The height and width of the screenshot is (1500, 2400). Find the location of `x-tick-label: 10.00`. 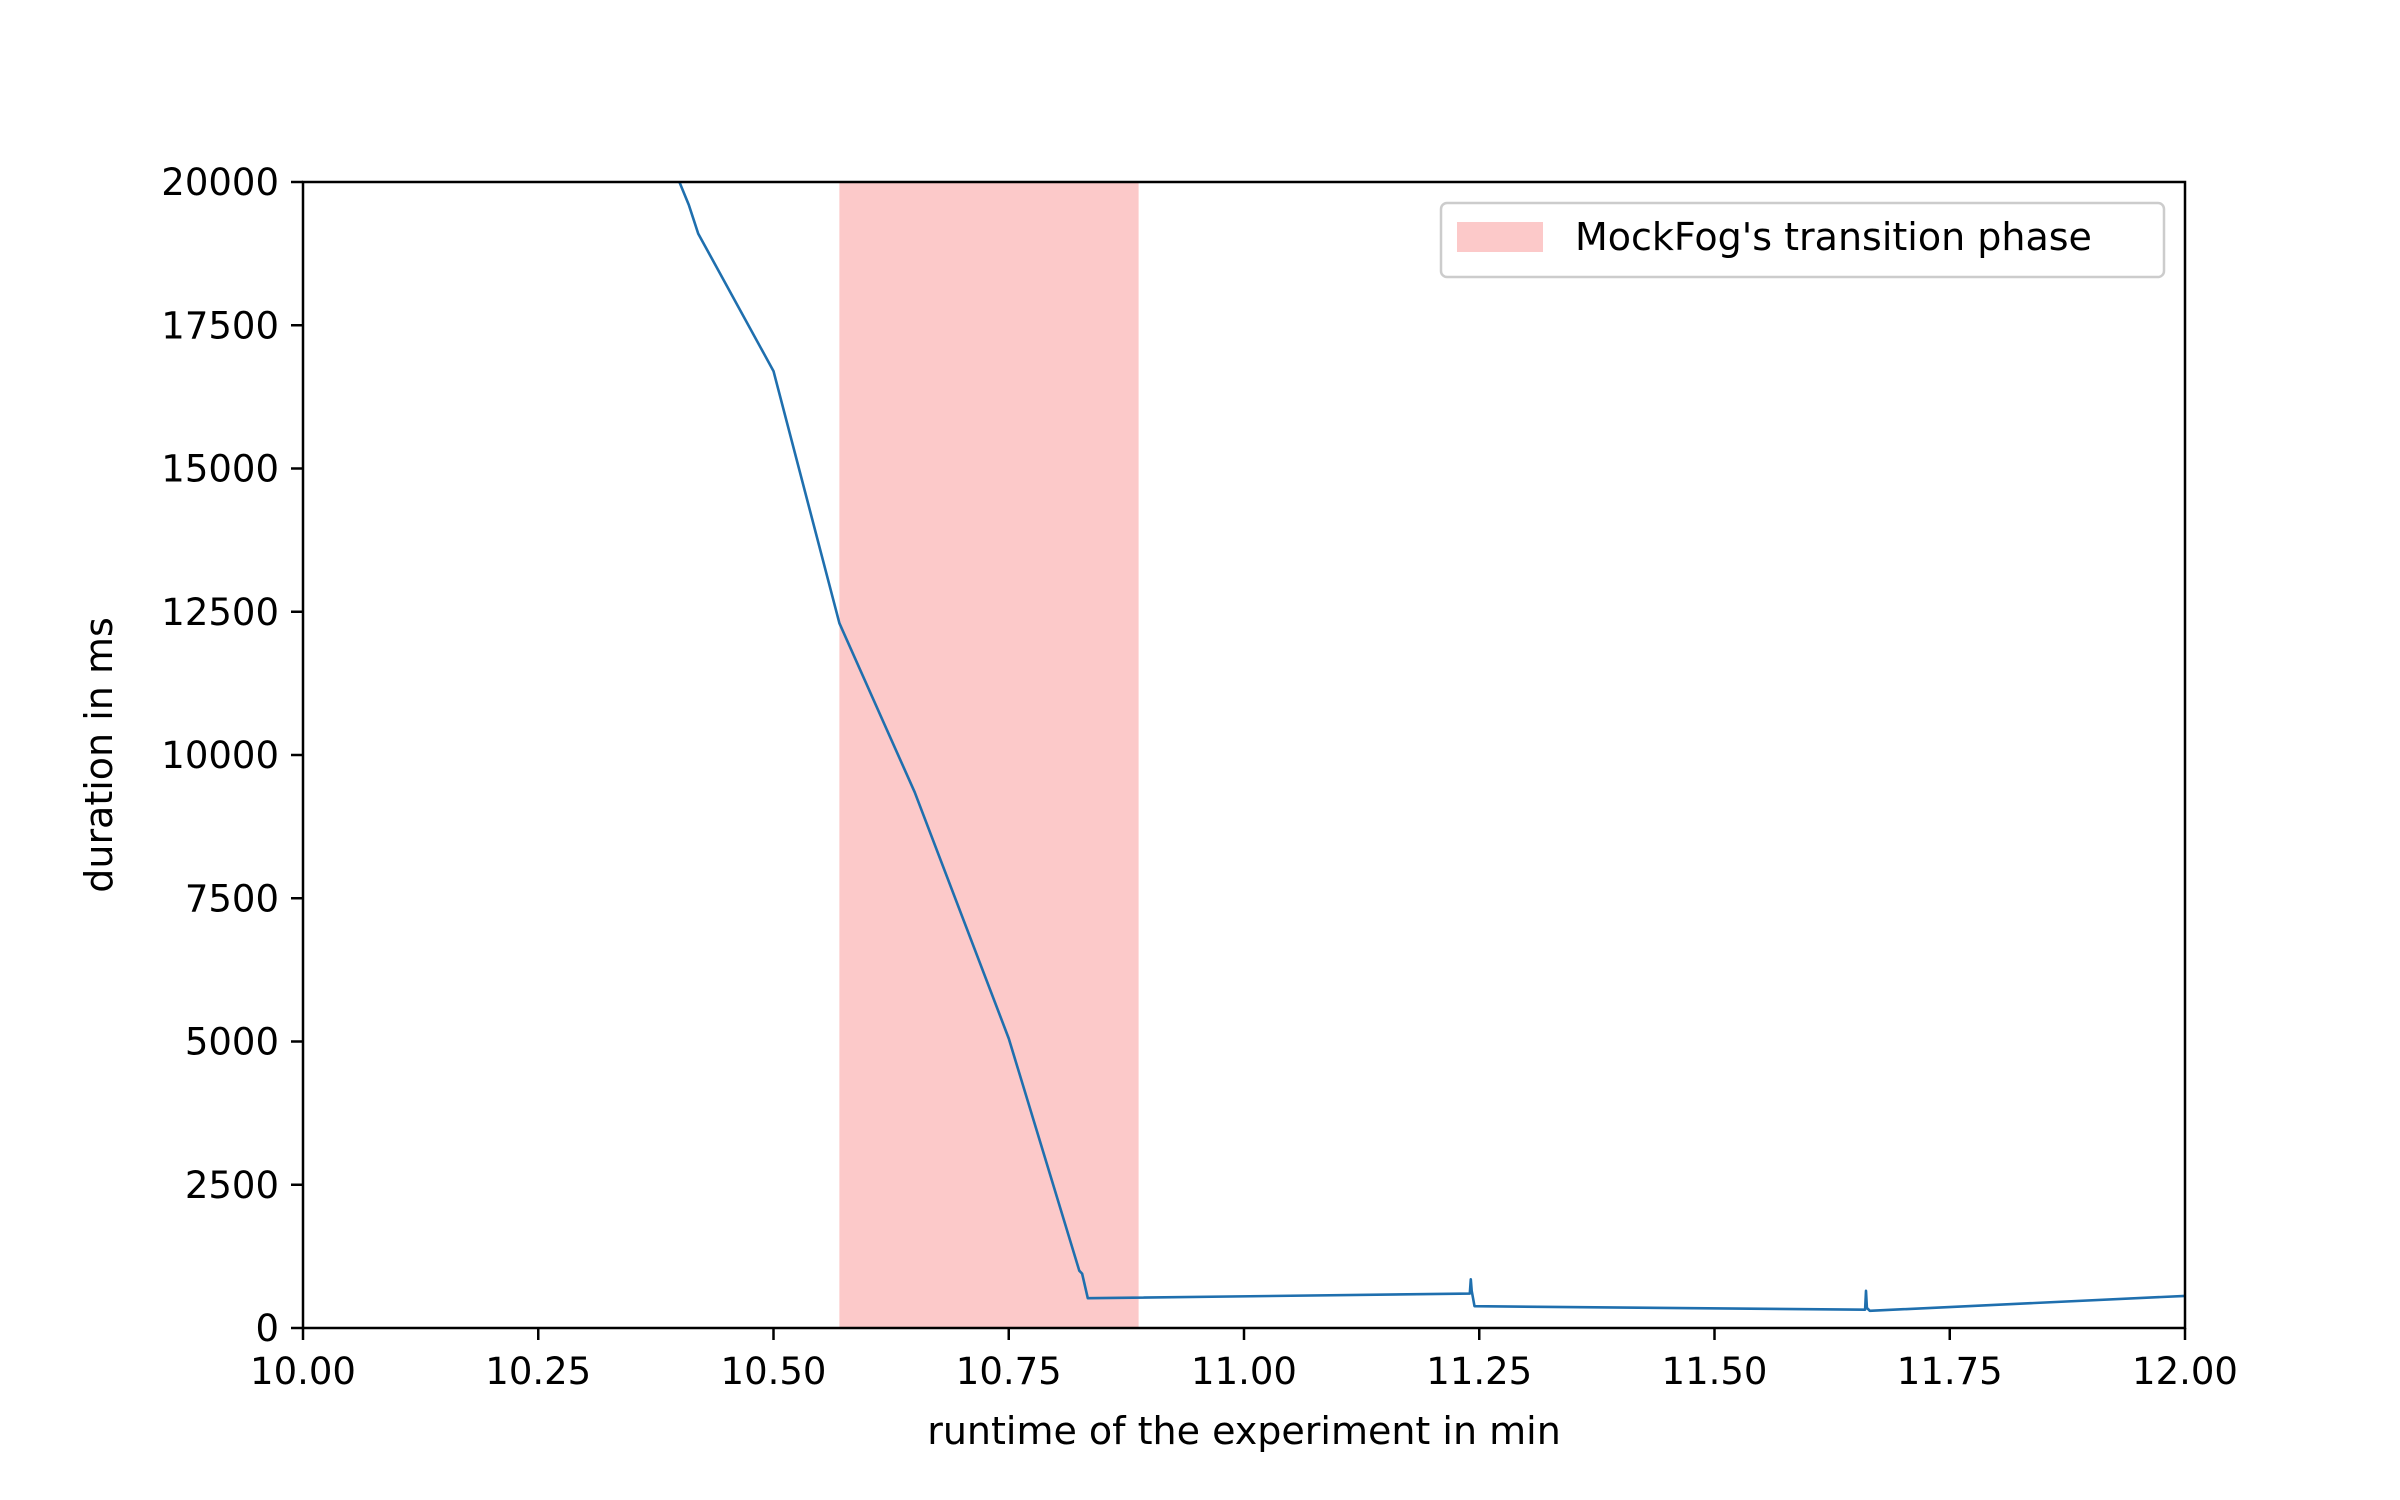

x-tick-label: 10.00 is located at coordinates (303, 1371).